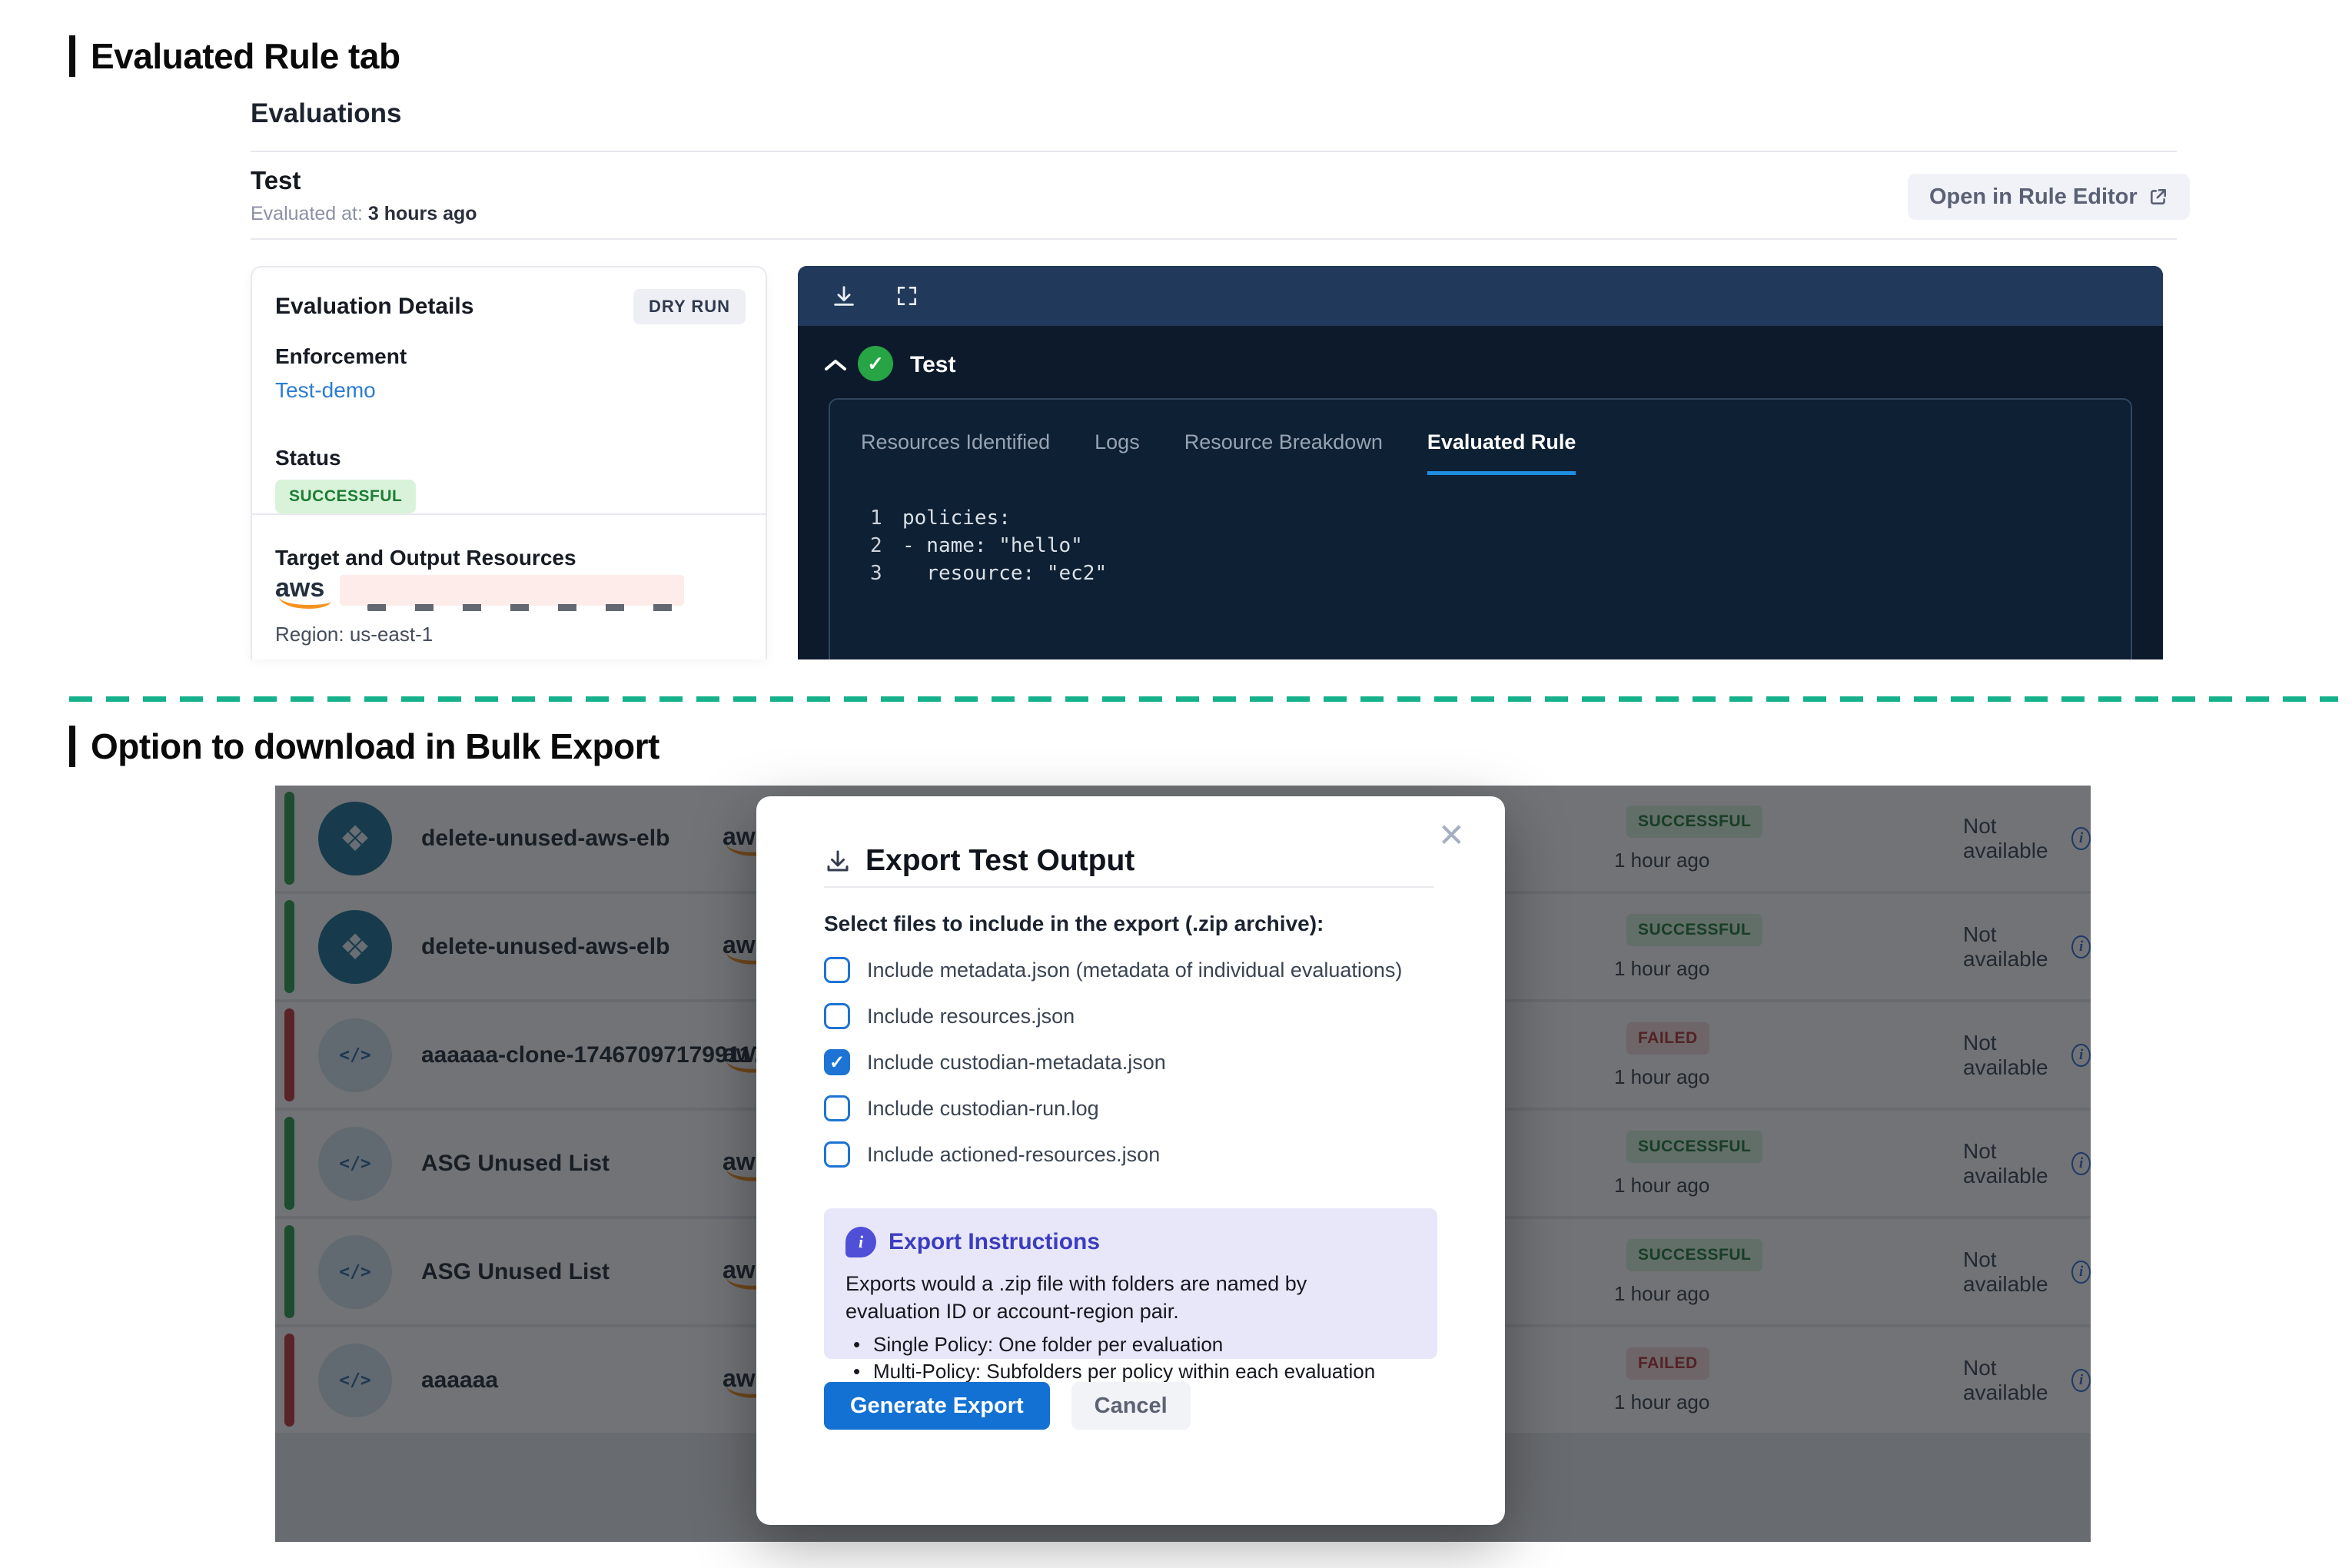 The height and width of the screenshot is (1568, 2352). Describe the element at coordinates (364, 214) in the screenshot. I see `evaluated-at: Evaluated at: 3 hours ago` at that location.